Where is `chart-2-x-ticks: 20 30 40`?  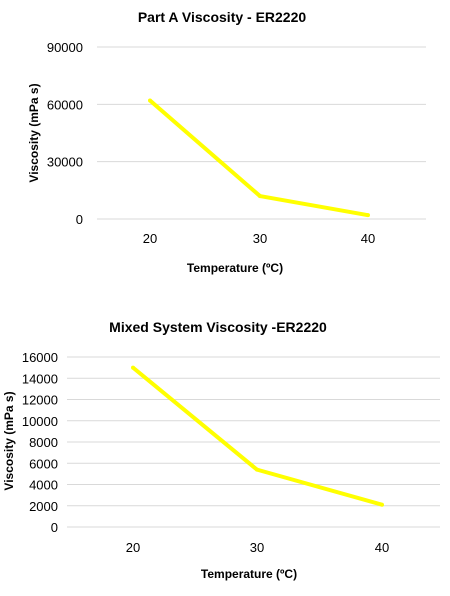
chart-2-x-ticks: 20 30 40 is located at coordinates (257, 547).